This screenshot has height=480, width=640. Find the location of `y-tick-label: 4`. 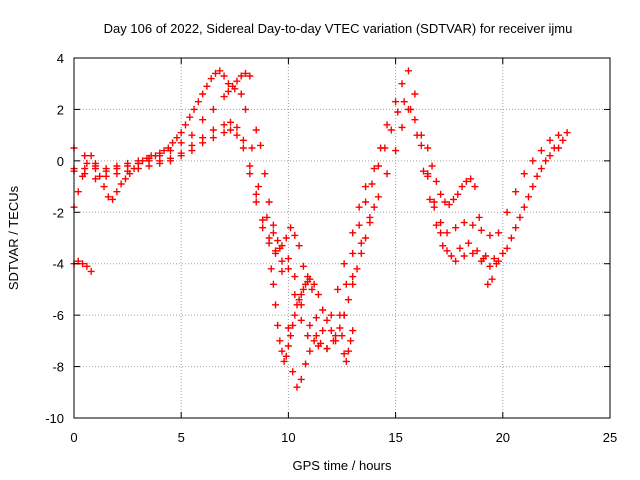

y-tick-label: 4 is located at coordinates (60, 58).